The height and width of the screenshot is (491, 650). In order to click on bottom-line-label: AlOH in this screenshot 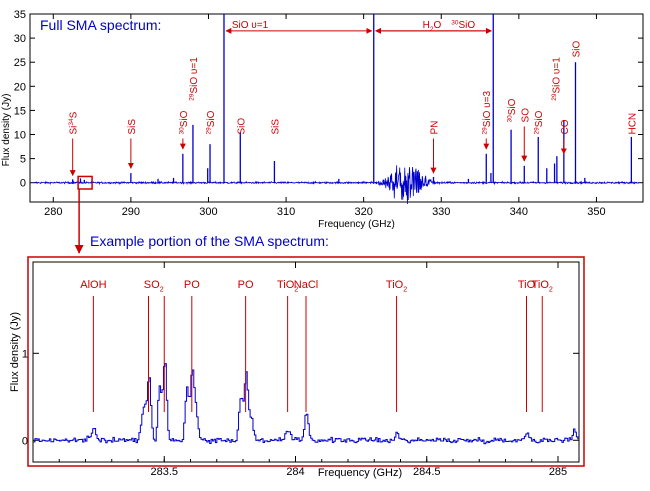, I will do `click(93, 285)`.